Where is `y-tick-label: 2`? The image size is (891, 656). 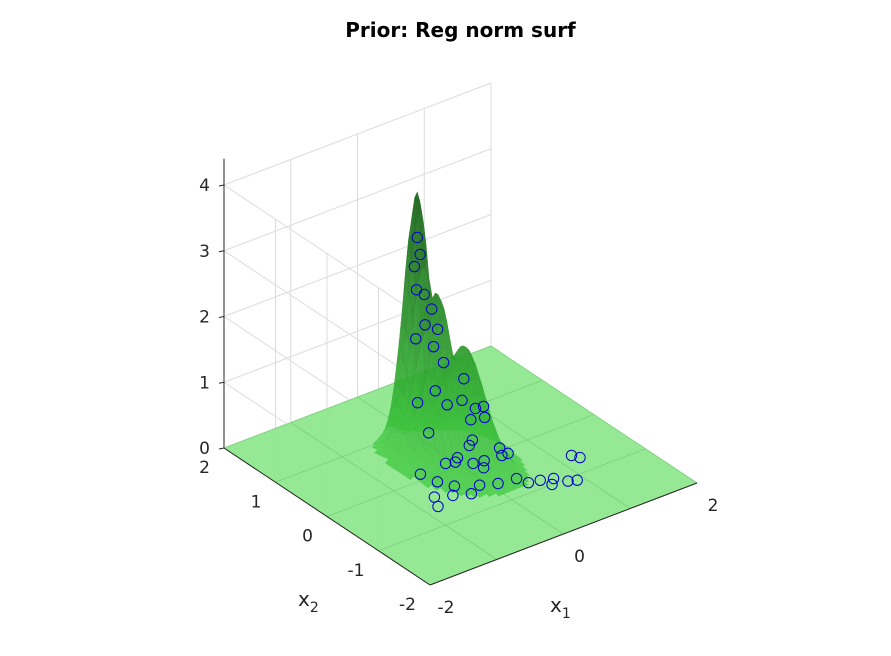 y-tick-label: 2 is located at coordinates (204, 468).